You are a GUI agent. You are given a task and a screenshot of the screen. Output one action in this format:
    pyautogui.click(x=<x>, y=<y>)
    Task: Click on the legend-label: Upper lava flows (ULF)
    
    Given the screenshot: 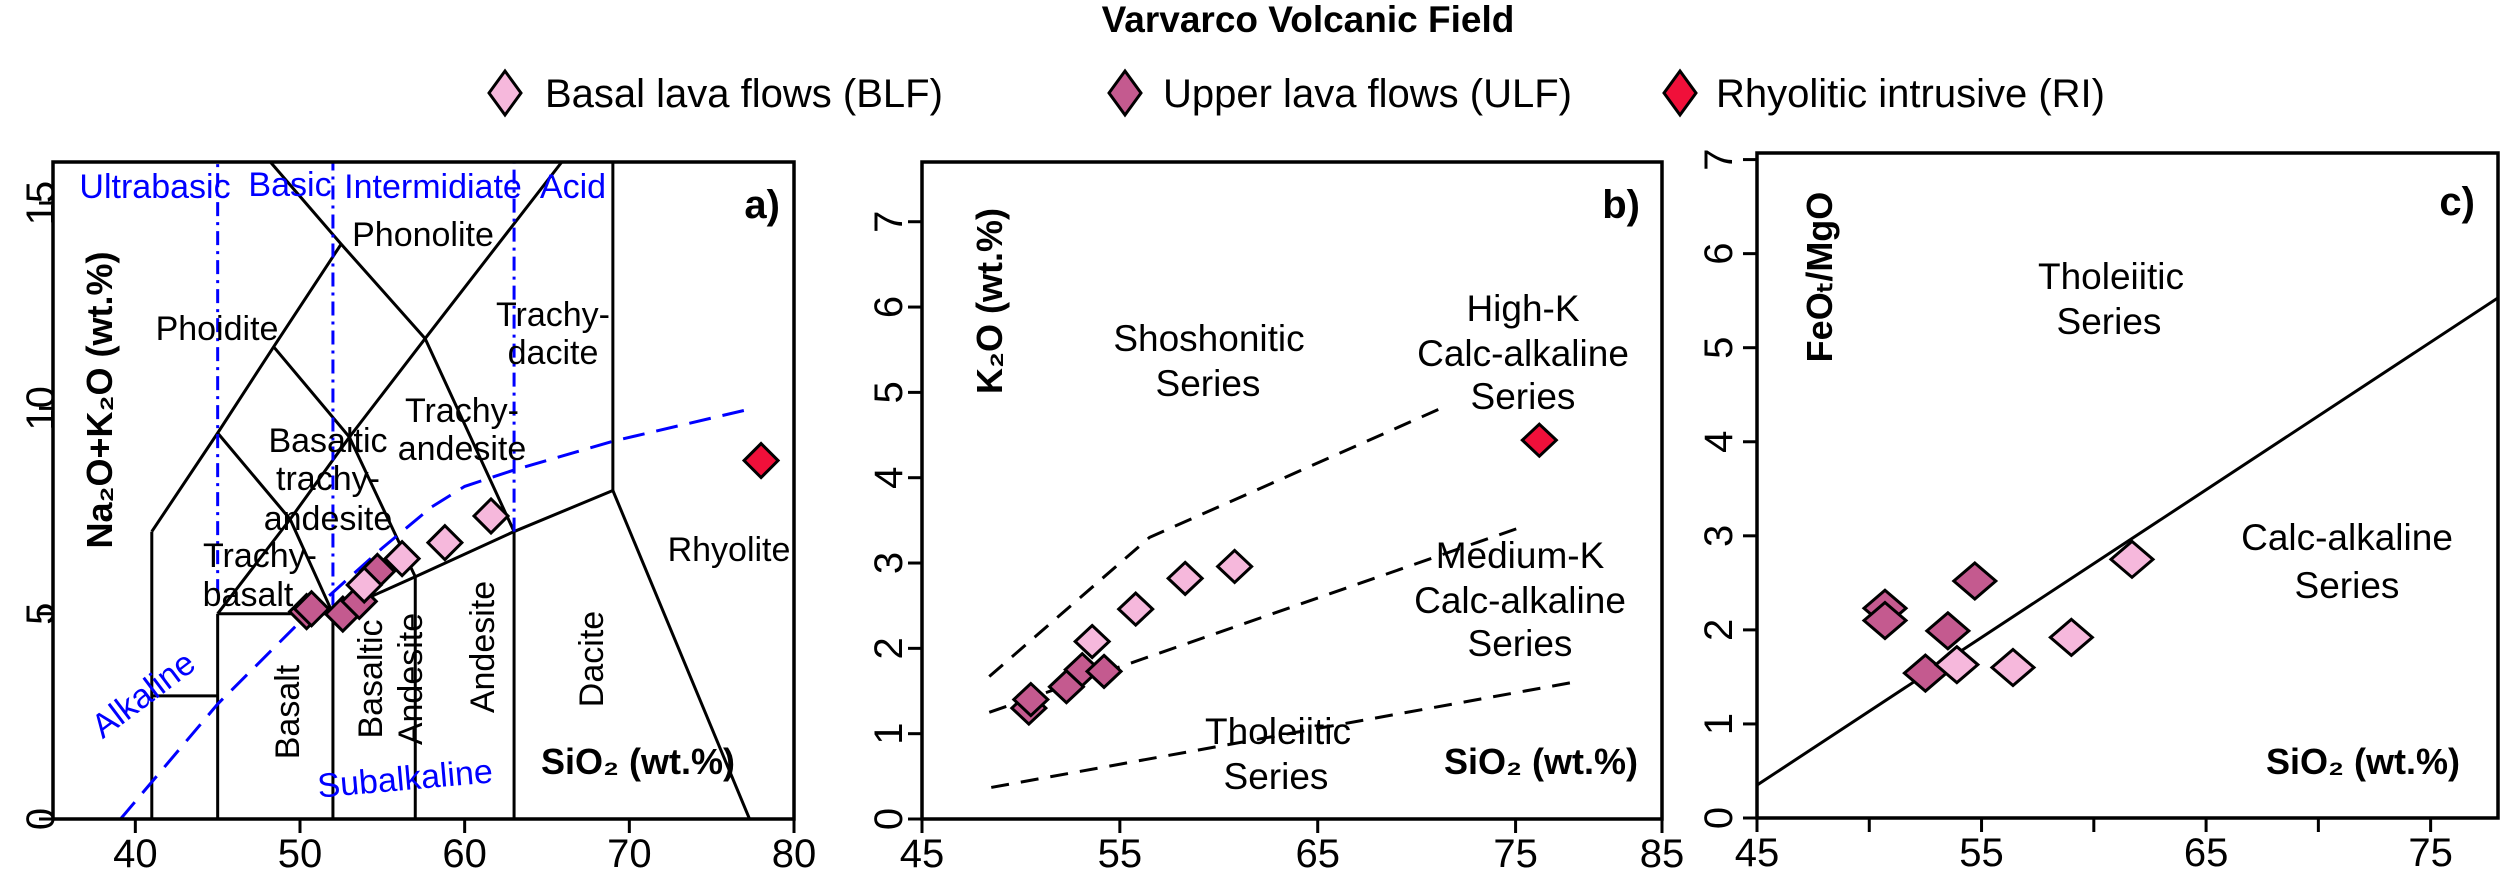 What is the action you would take?
    pyautogui.click(x=1367, y=94)
    